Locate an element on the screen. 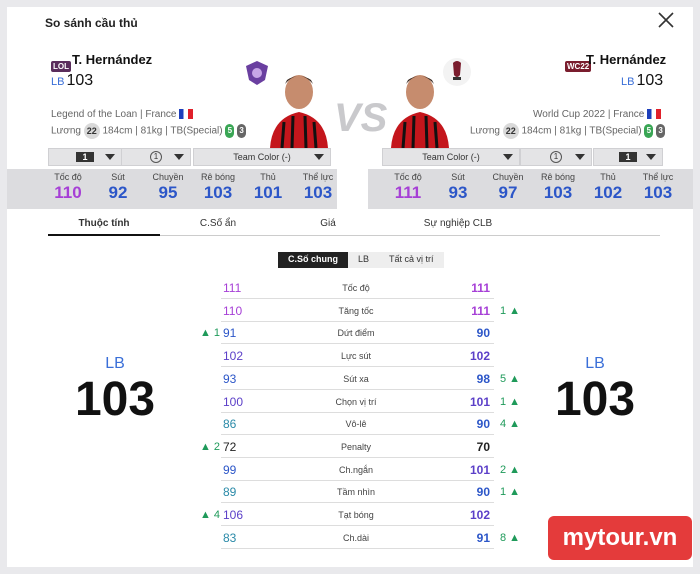 The width and height of the screenshot is (700, 574). summary-stat: Chuyền 97 is located at coordinates (508, 187).